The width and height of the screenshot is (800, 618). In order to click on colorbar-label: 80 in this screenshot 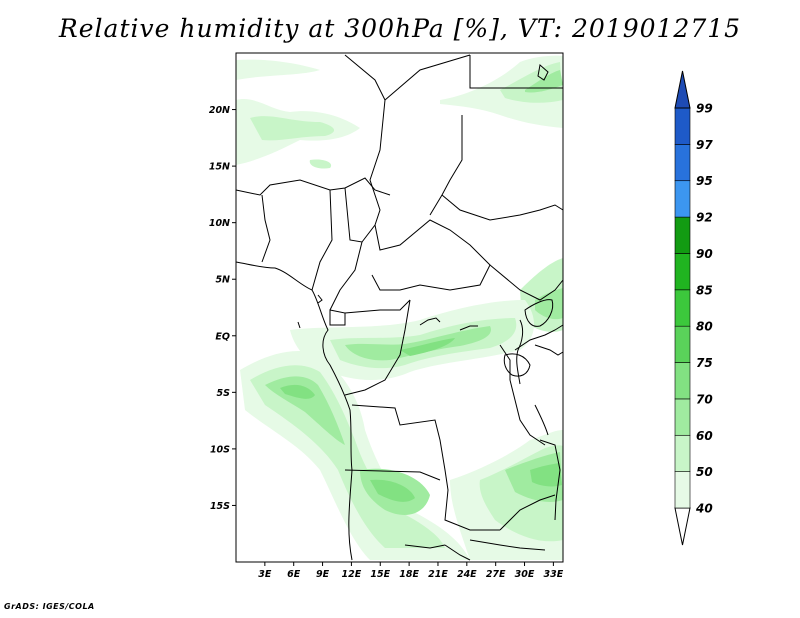, I will do `click(704, 327)`.